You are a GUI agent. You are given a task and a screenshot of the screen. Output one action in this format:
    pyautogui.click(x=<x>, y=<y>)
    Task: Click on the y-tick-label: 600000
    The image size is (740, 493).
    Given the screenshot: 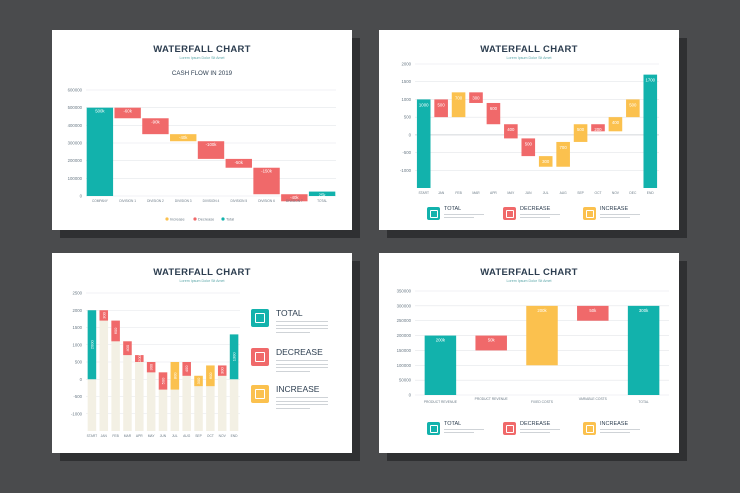 What is the action you would take?
    pyautogui.click(x=75, y=90)
    